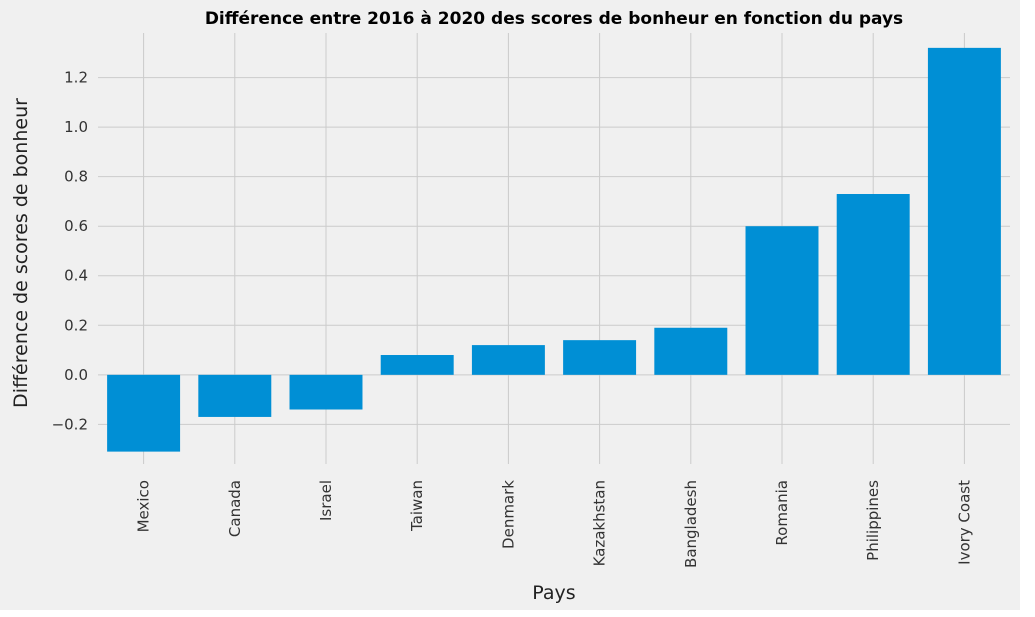 The height and width of the screenshot is (617, 1035). What do you see at coordinates (76, 177) in the screenshot?
I see `y-tick-label: 0.8` at bounding box center [76, 177].